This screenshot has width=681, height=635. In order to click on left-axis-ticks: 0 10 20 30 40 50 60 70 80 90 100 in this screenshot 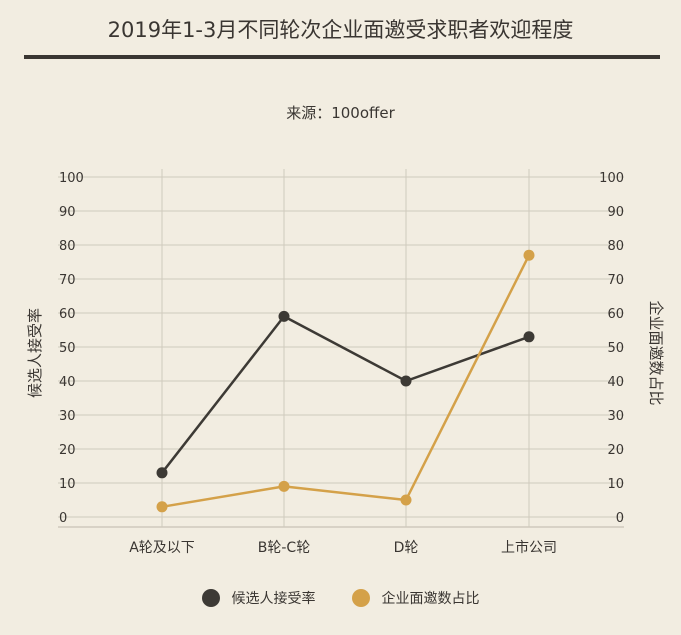, I will do `click(71, 348)`.